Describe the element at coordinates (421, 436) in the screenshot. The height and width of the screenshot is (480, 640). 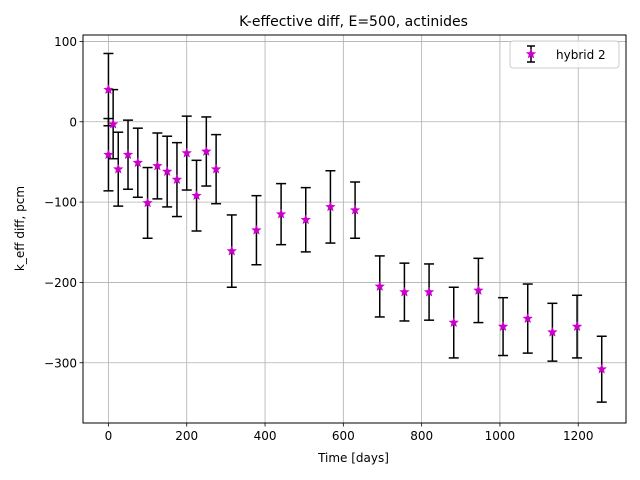
I see `x-tick-label: 800` at that location.